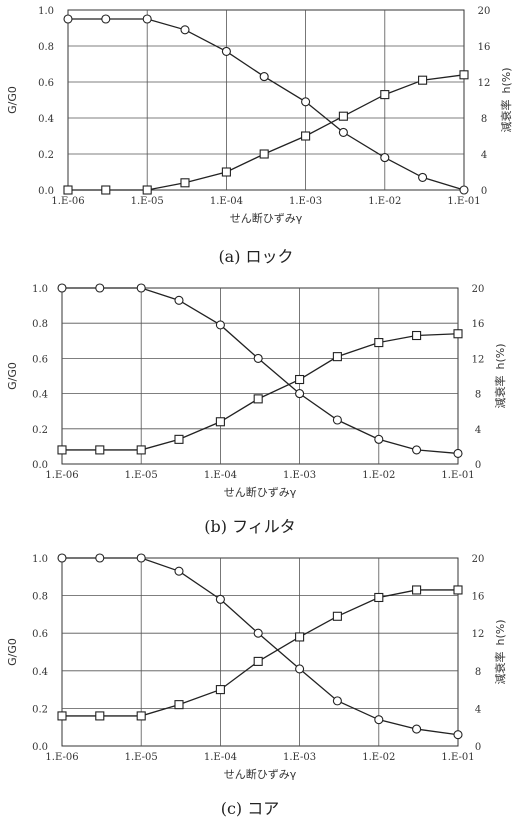 The width and height of the screenshot is (516, 824). What do you see at coordinates (220, 757) in the screenshot?
I see `x-tick-label: 1.E-04` at bounding box center [220, 757].